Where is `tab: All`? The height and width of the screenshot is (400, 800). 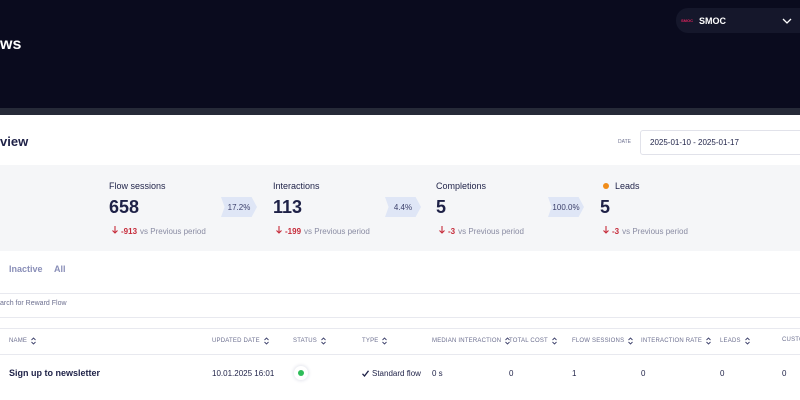 tab: All is located at coordinates (60, 269).